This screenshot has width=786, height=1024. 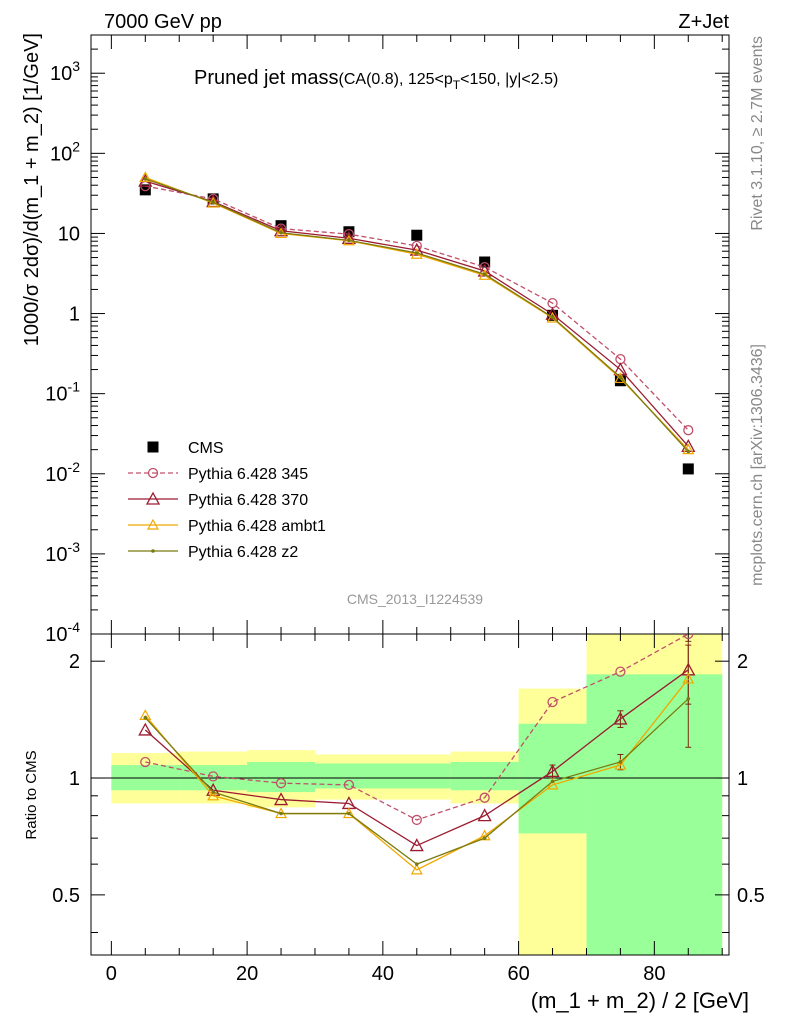 I want to click on ratio-y-tick-label: 1, so click(x=74, y=779).